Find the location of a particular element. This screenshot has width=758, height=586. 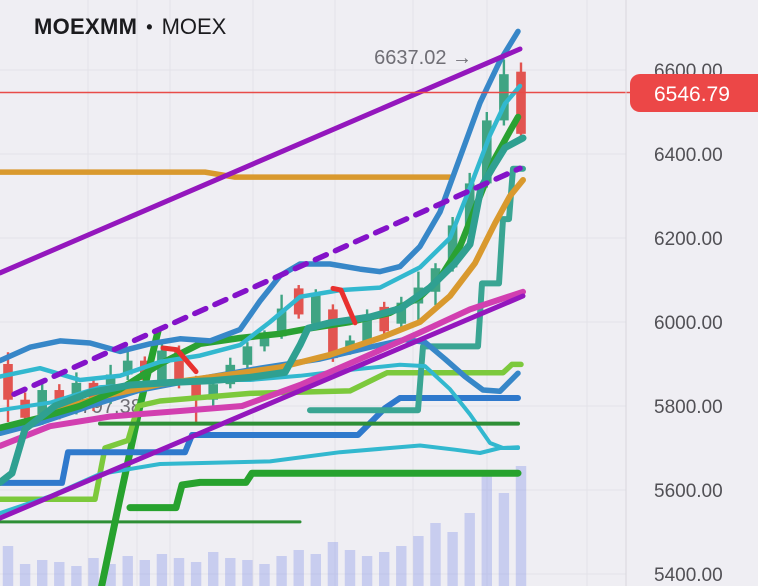

volume-layer is located at coordinates (264, 526).